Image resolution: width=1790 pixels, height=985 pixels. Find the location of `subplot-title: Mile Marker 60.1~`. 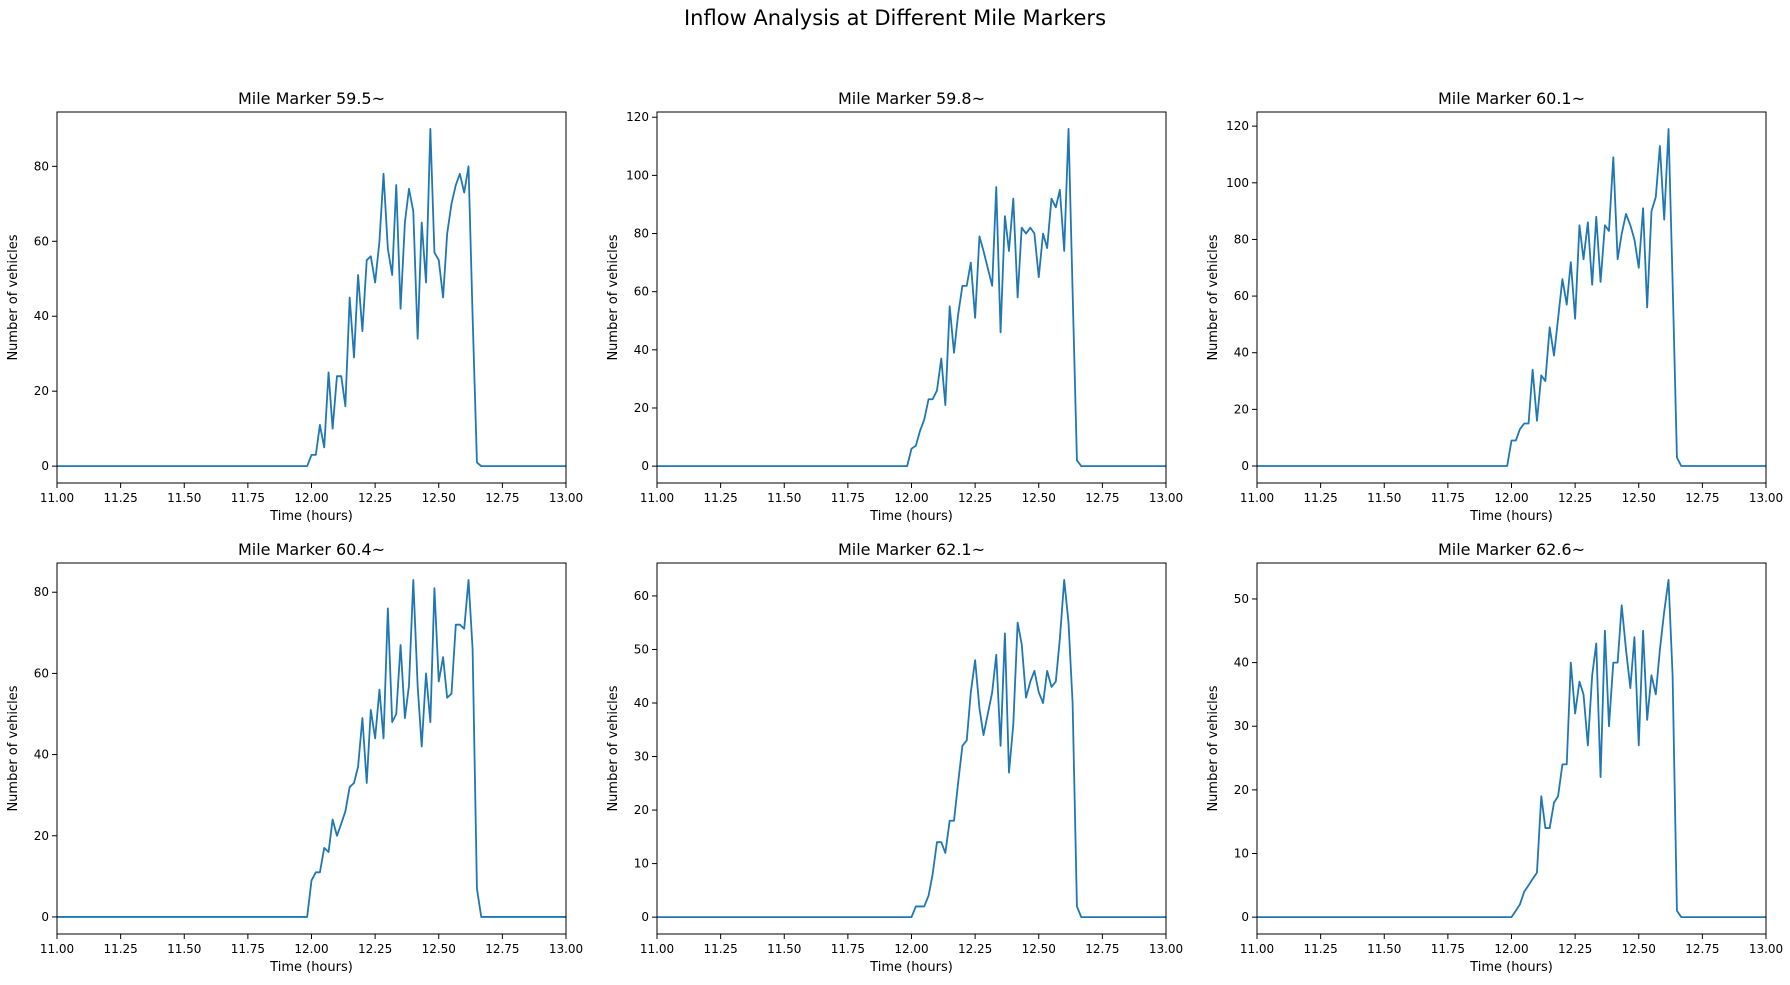

subplot-title: Mile Marker 60.1~ is located at coordinates (1511, 98).